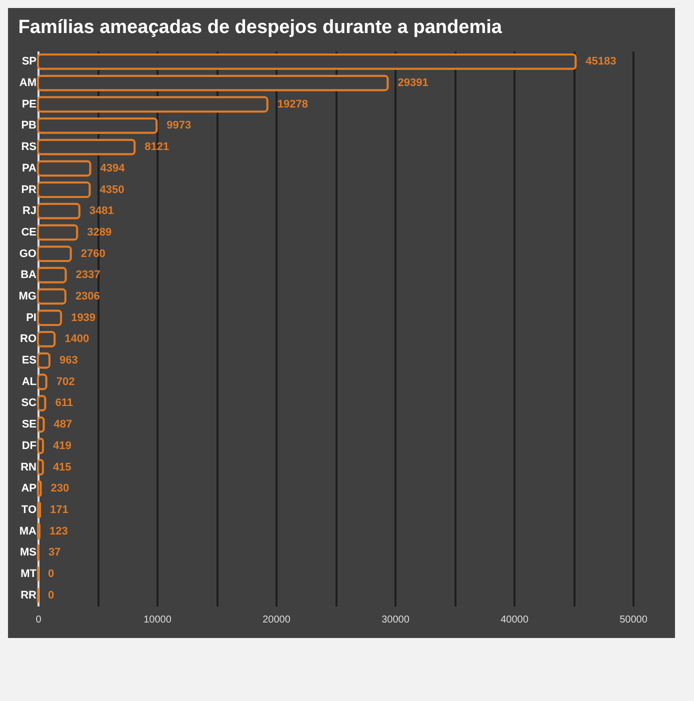 This screenshot has width=694, height=701. I want to click on y-tick-label: CE, so click(28, 232).